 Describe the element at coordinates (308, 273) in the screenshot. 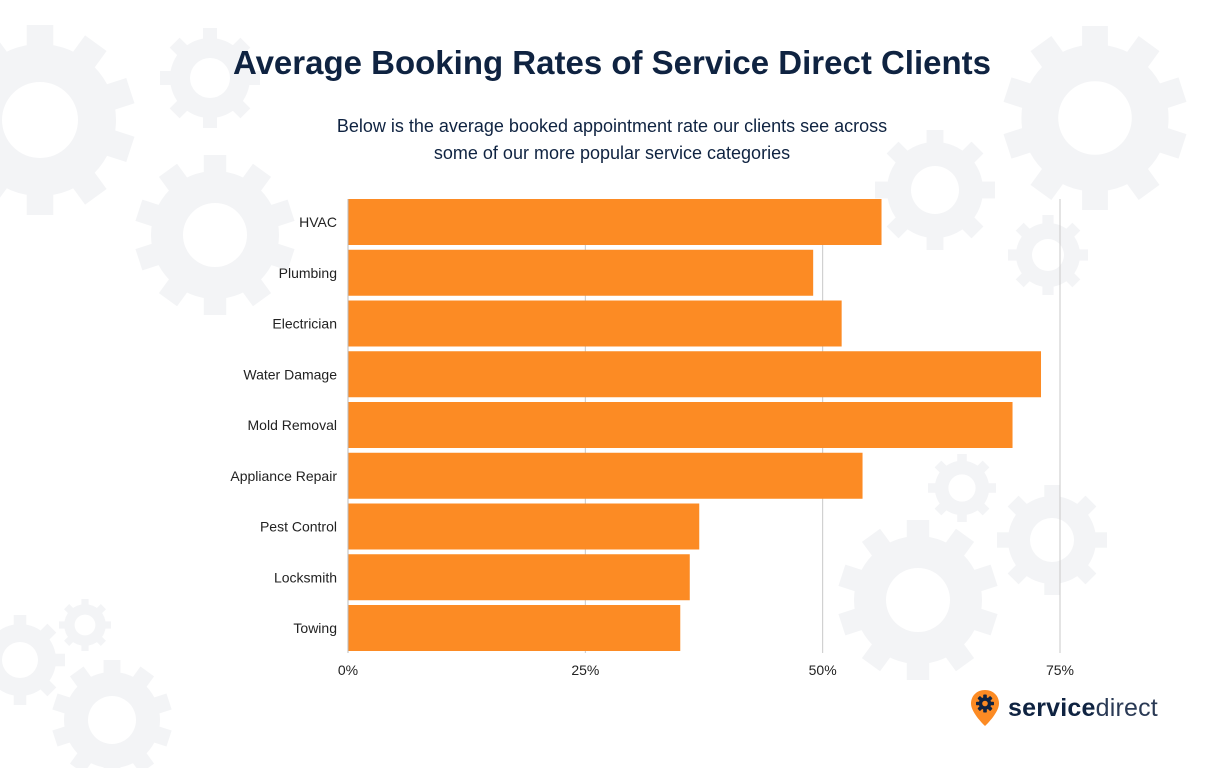

I see `category-label: Plumbing` at that location.